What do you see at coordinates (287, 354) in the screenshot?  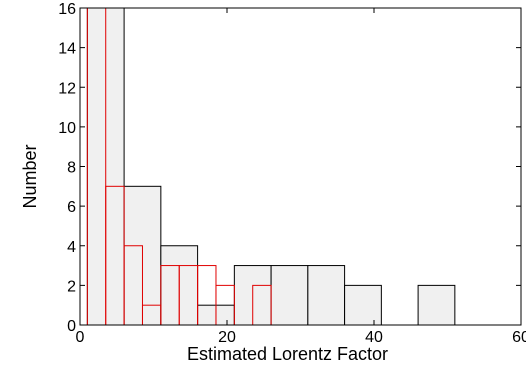 I see `x-axis-title: Estimated Lorentz Factor` at bounding box center [287, 354].